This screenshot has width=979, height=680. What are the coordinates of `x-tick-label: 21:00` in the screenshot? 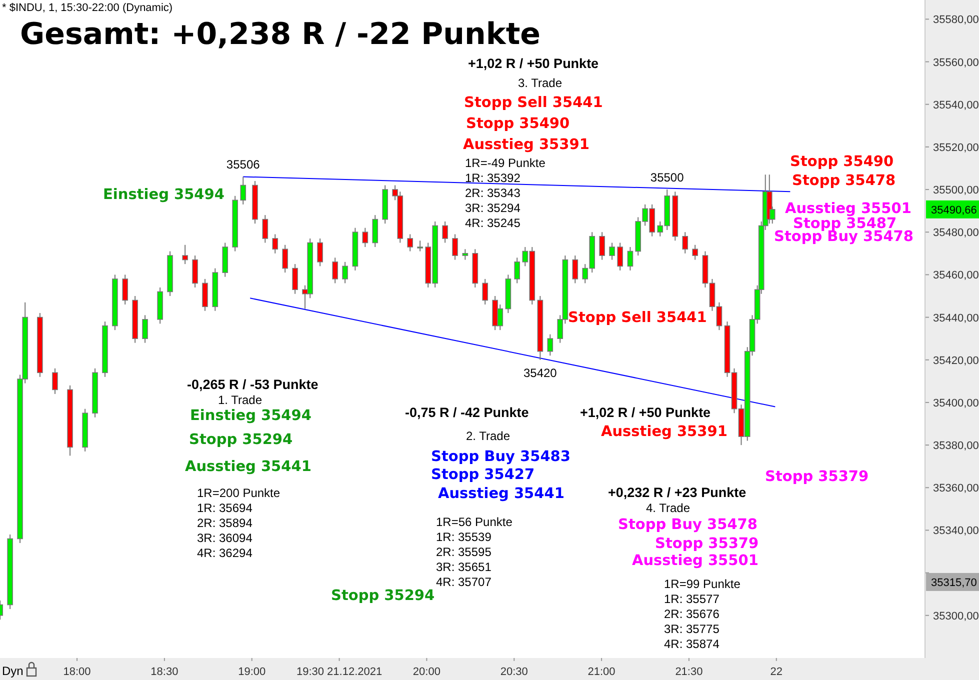 It's located at (602, 672).